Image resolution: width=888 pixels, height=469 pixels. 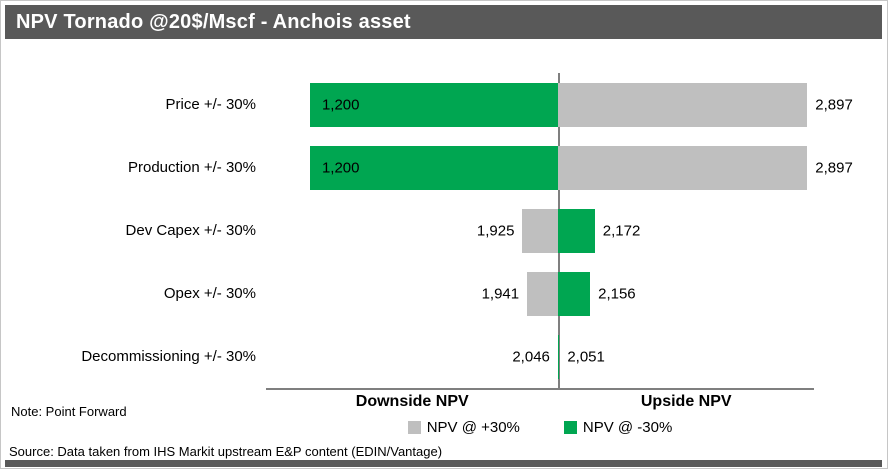 What do you see at coordinates (686, 401) in the screenshot?
I see `axis-label-upside: Upside NPV` at bounding box center [686, 401].